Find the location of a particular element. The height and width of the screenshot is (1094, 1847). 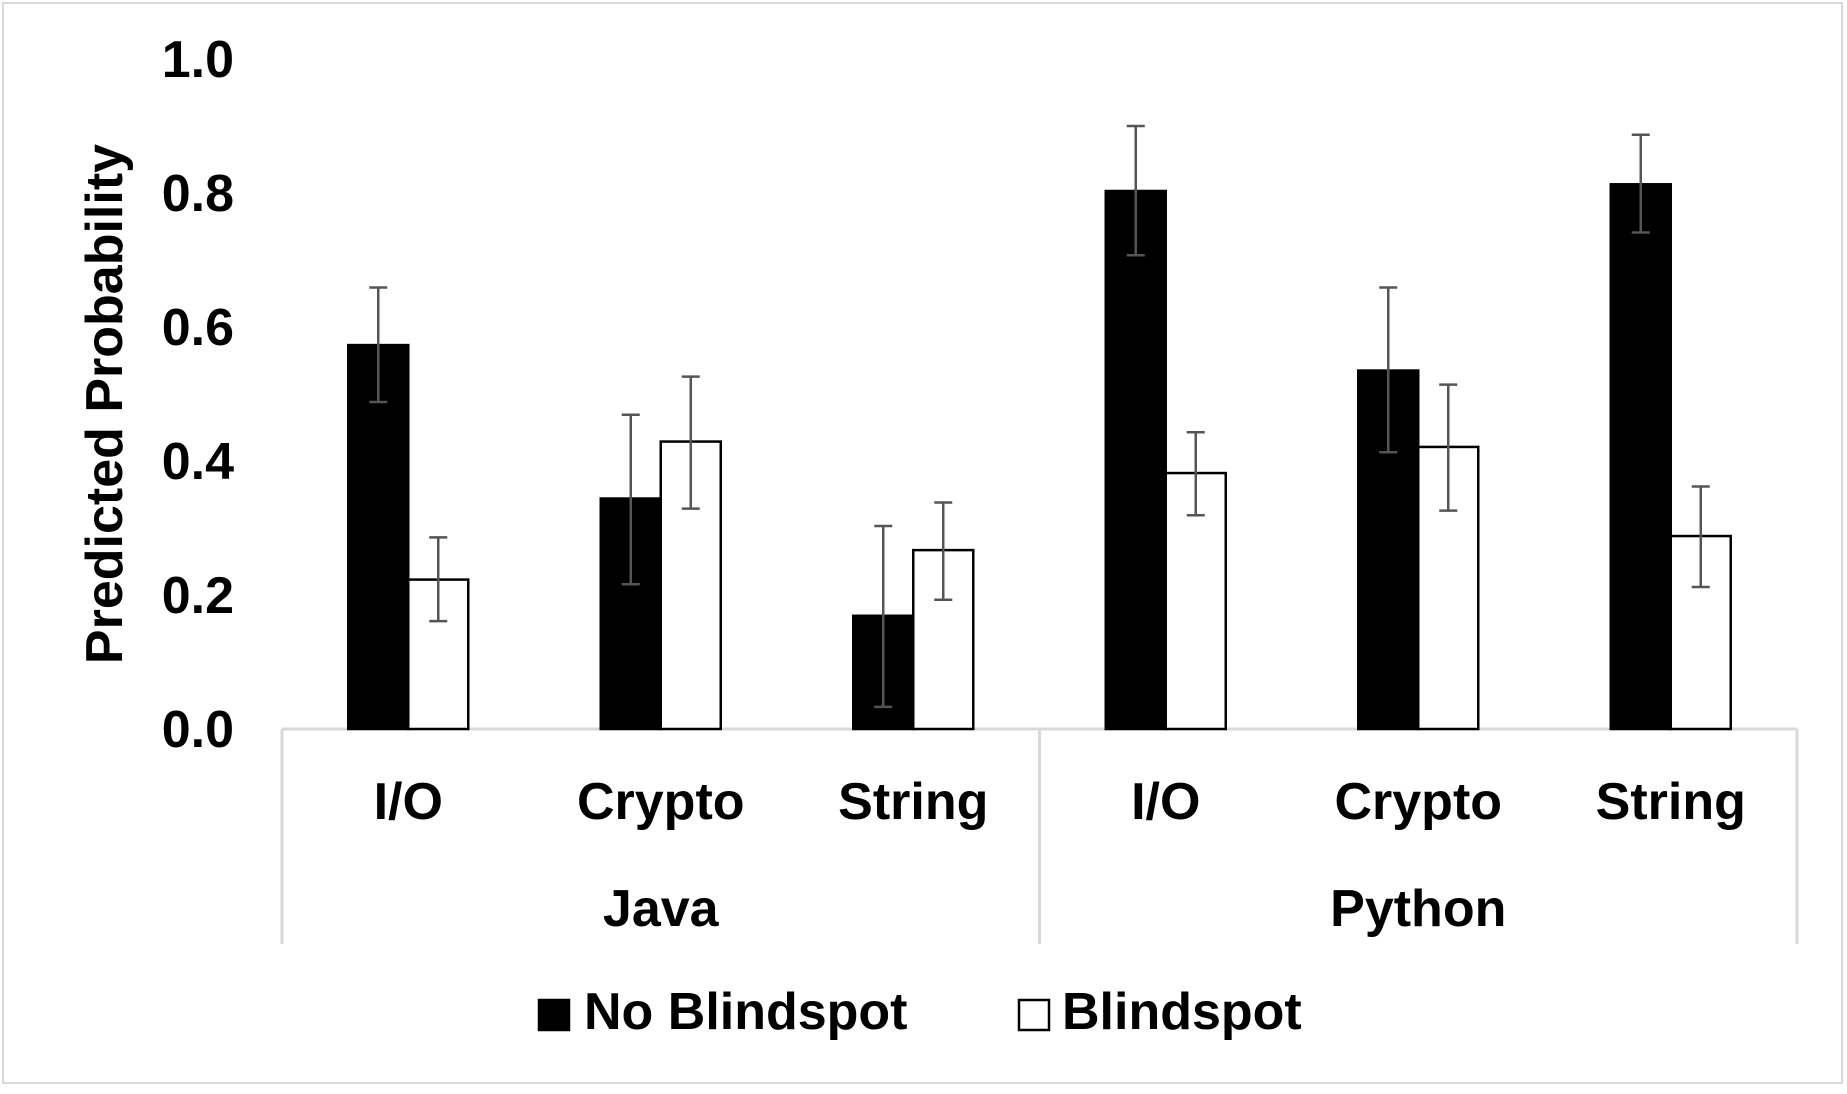

y-tick-label: 0.4 is located at coordinates (198, 462).